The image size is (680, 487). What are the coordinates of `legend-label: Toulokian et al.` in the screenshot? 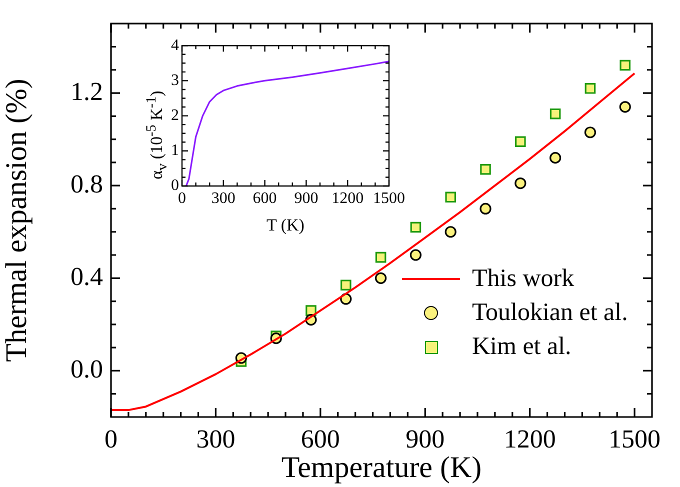 It's located at (550, 313).